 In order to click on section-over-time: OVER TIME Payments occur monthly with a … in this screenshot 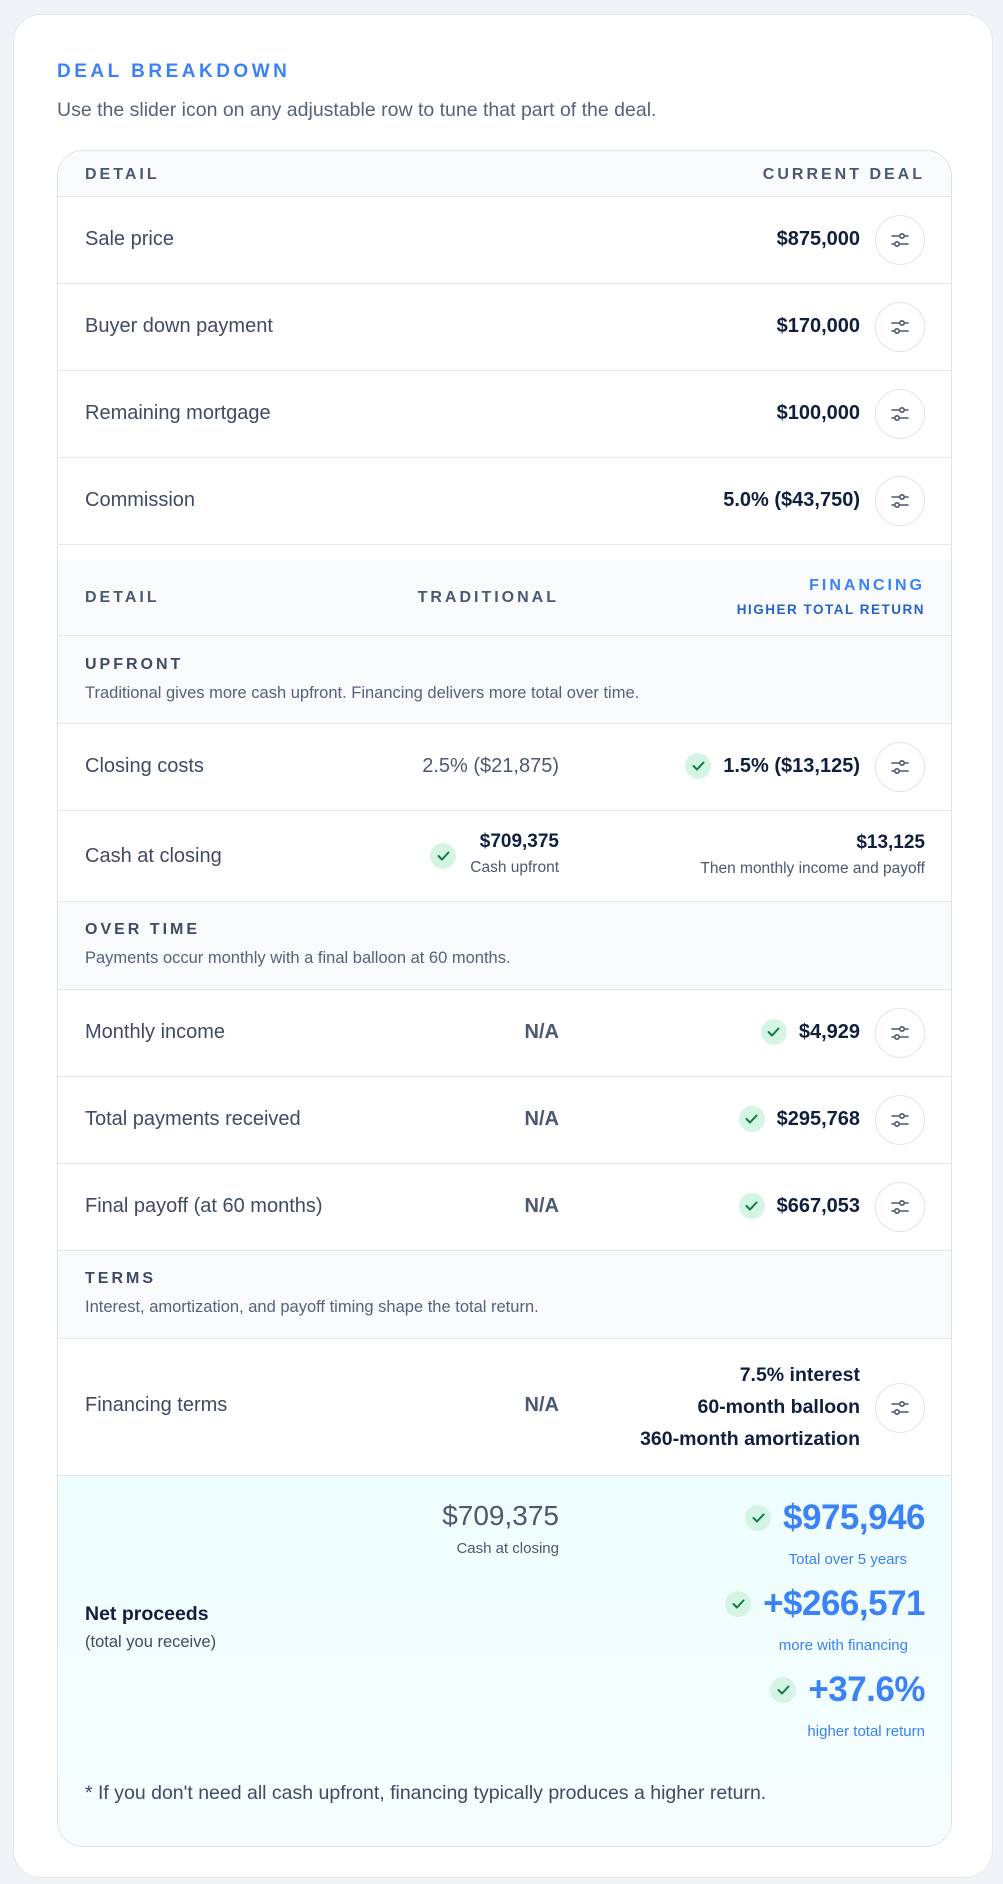, I will do `click(504, 946)`.